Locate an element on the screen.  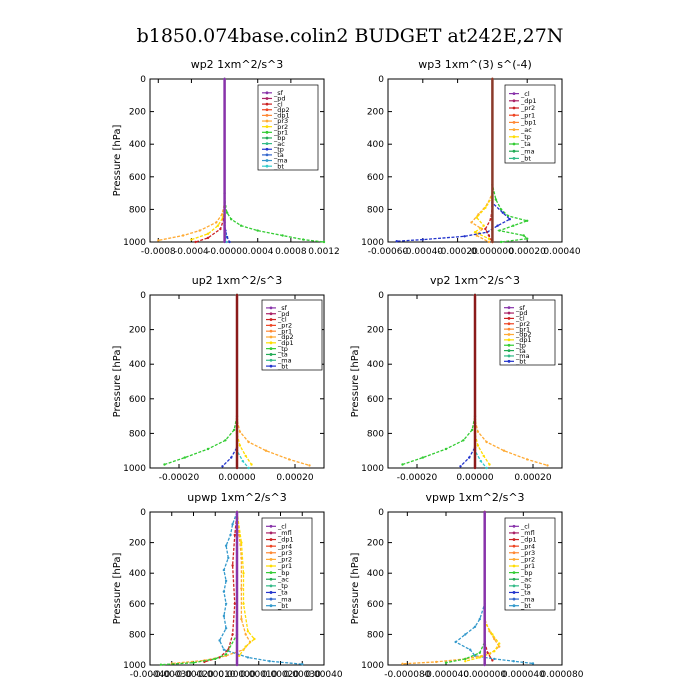
legend-entry: _dp2 is located at coordinates (523, 335).